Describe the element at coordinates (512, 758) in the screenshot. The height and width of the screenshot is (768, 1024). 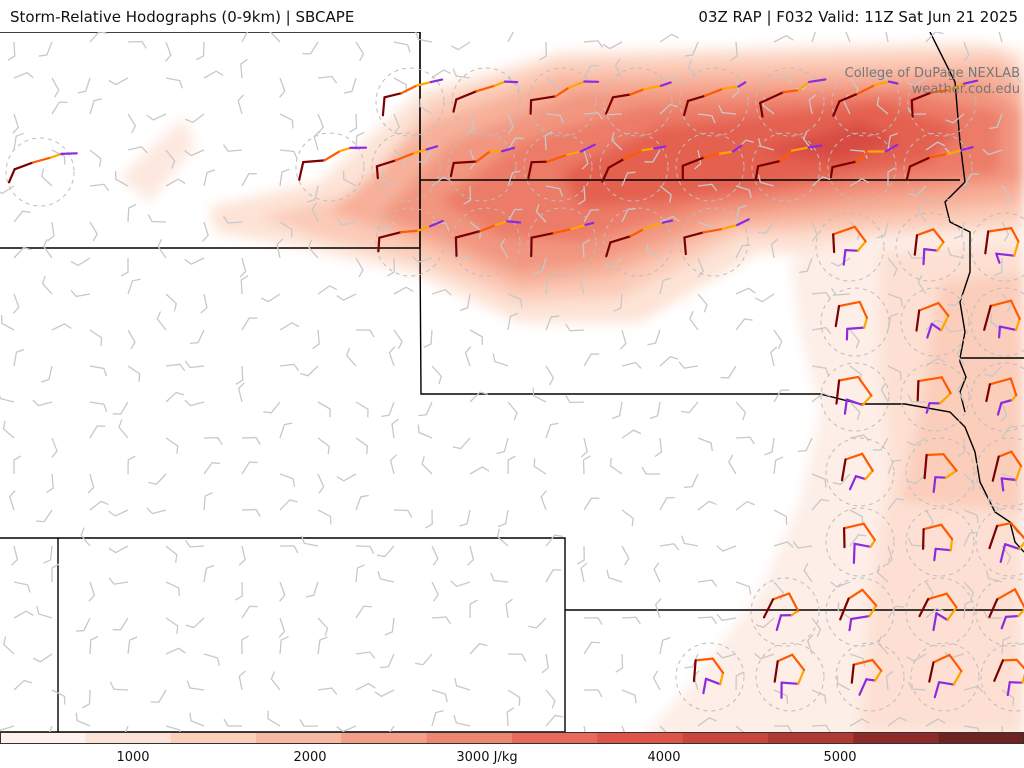
I see `colorbar-labels: 1000 2000 3000 J/kg 4000 5000` at that location.